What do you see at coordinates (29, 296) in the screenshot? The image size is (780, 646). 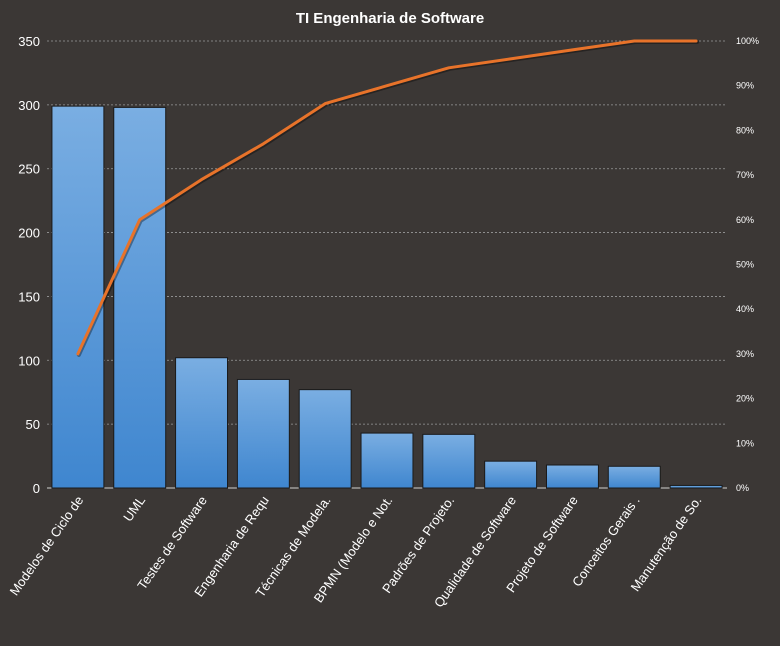 I see `y-left-tick-label: 150` at bounding box center [29, 296].